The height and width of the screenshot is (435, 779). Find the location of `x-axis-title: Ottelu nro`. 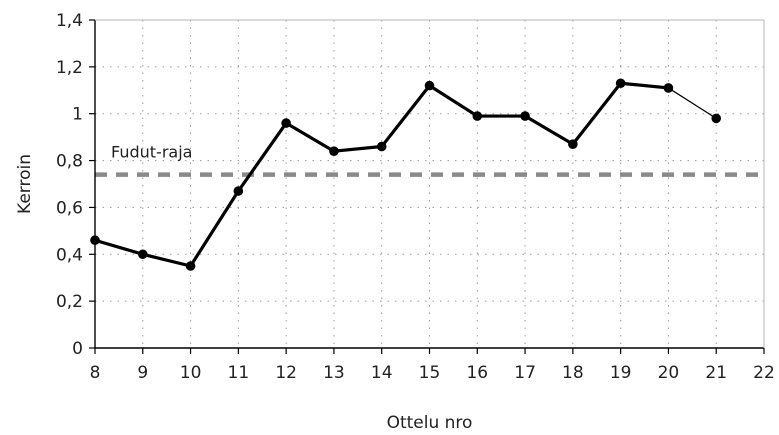

x-axis-title: Ottelu nro is located at coordinates (430, 423).